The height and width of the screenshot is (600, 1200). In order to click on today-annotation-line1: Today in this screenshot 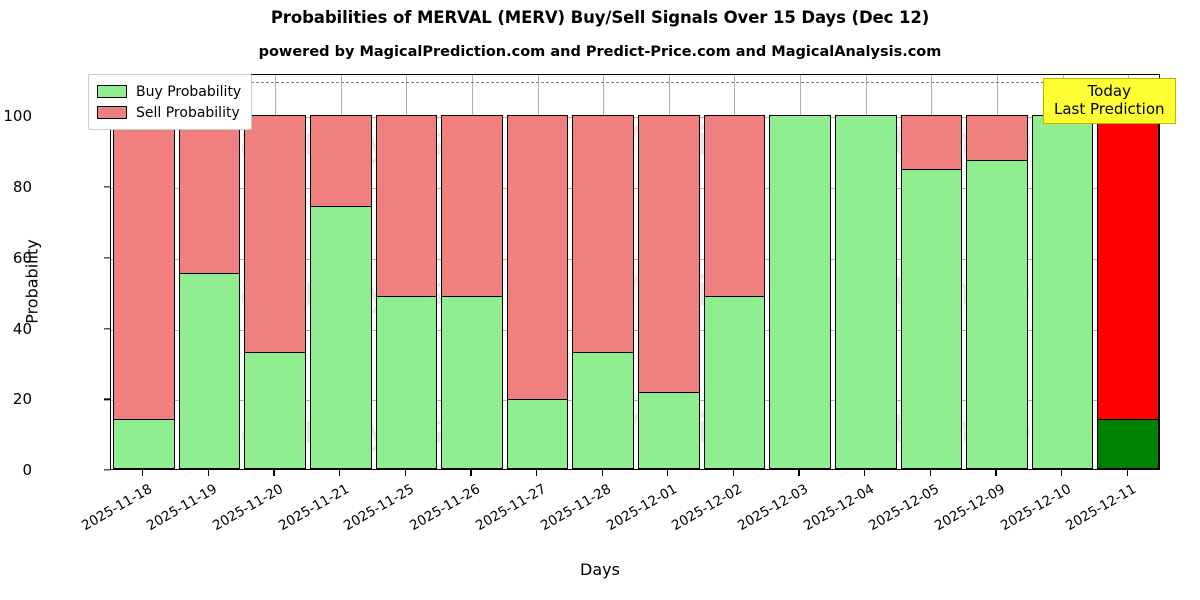, I will do `click(1109, 91)`.